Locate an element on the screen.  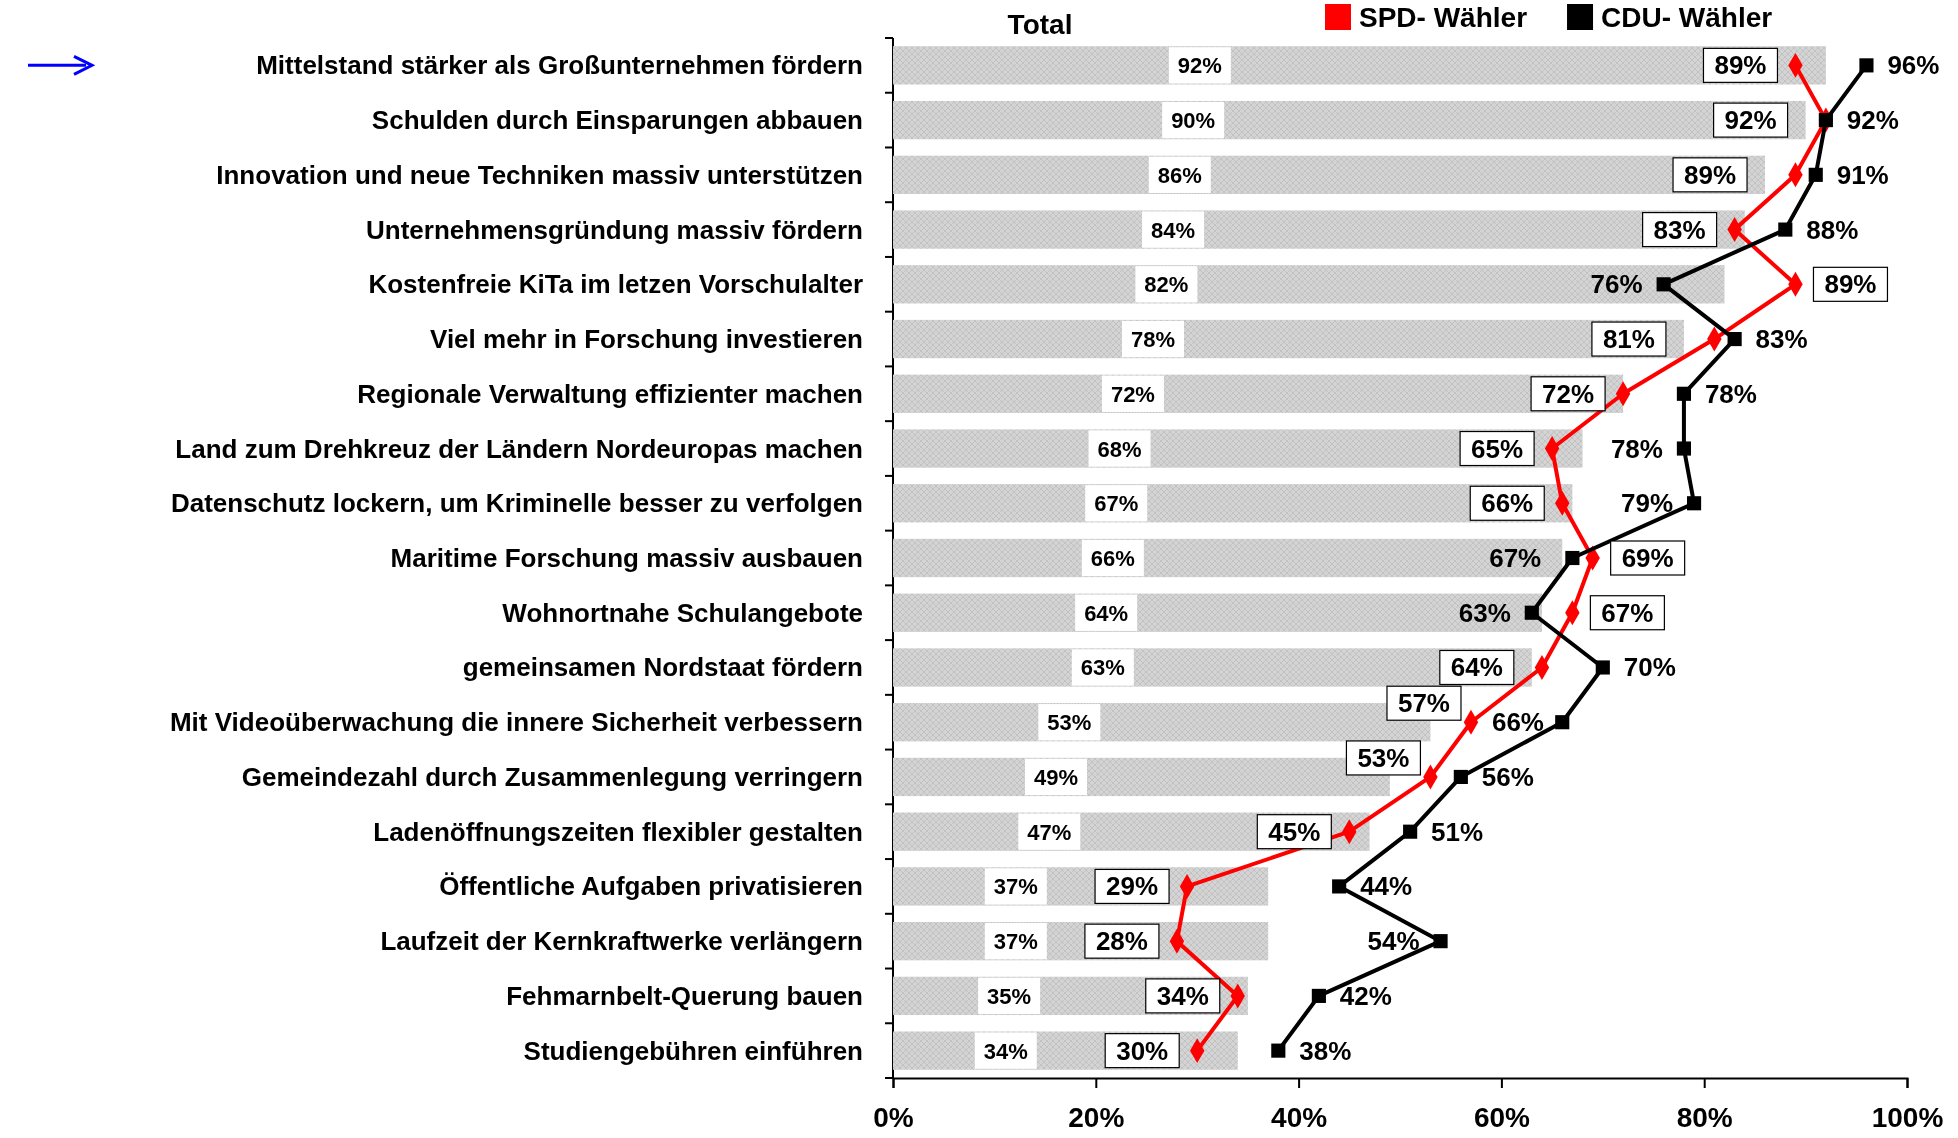
y-tick-label: gemeinsamen Nordstaat fördern is located at coordinates (662, 667).